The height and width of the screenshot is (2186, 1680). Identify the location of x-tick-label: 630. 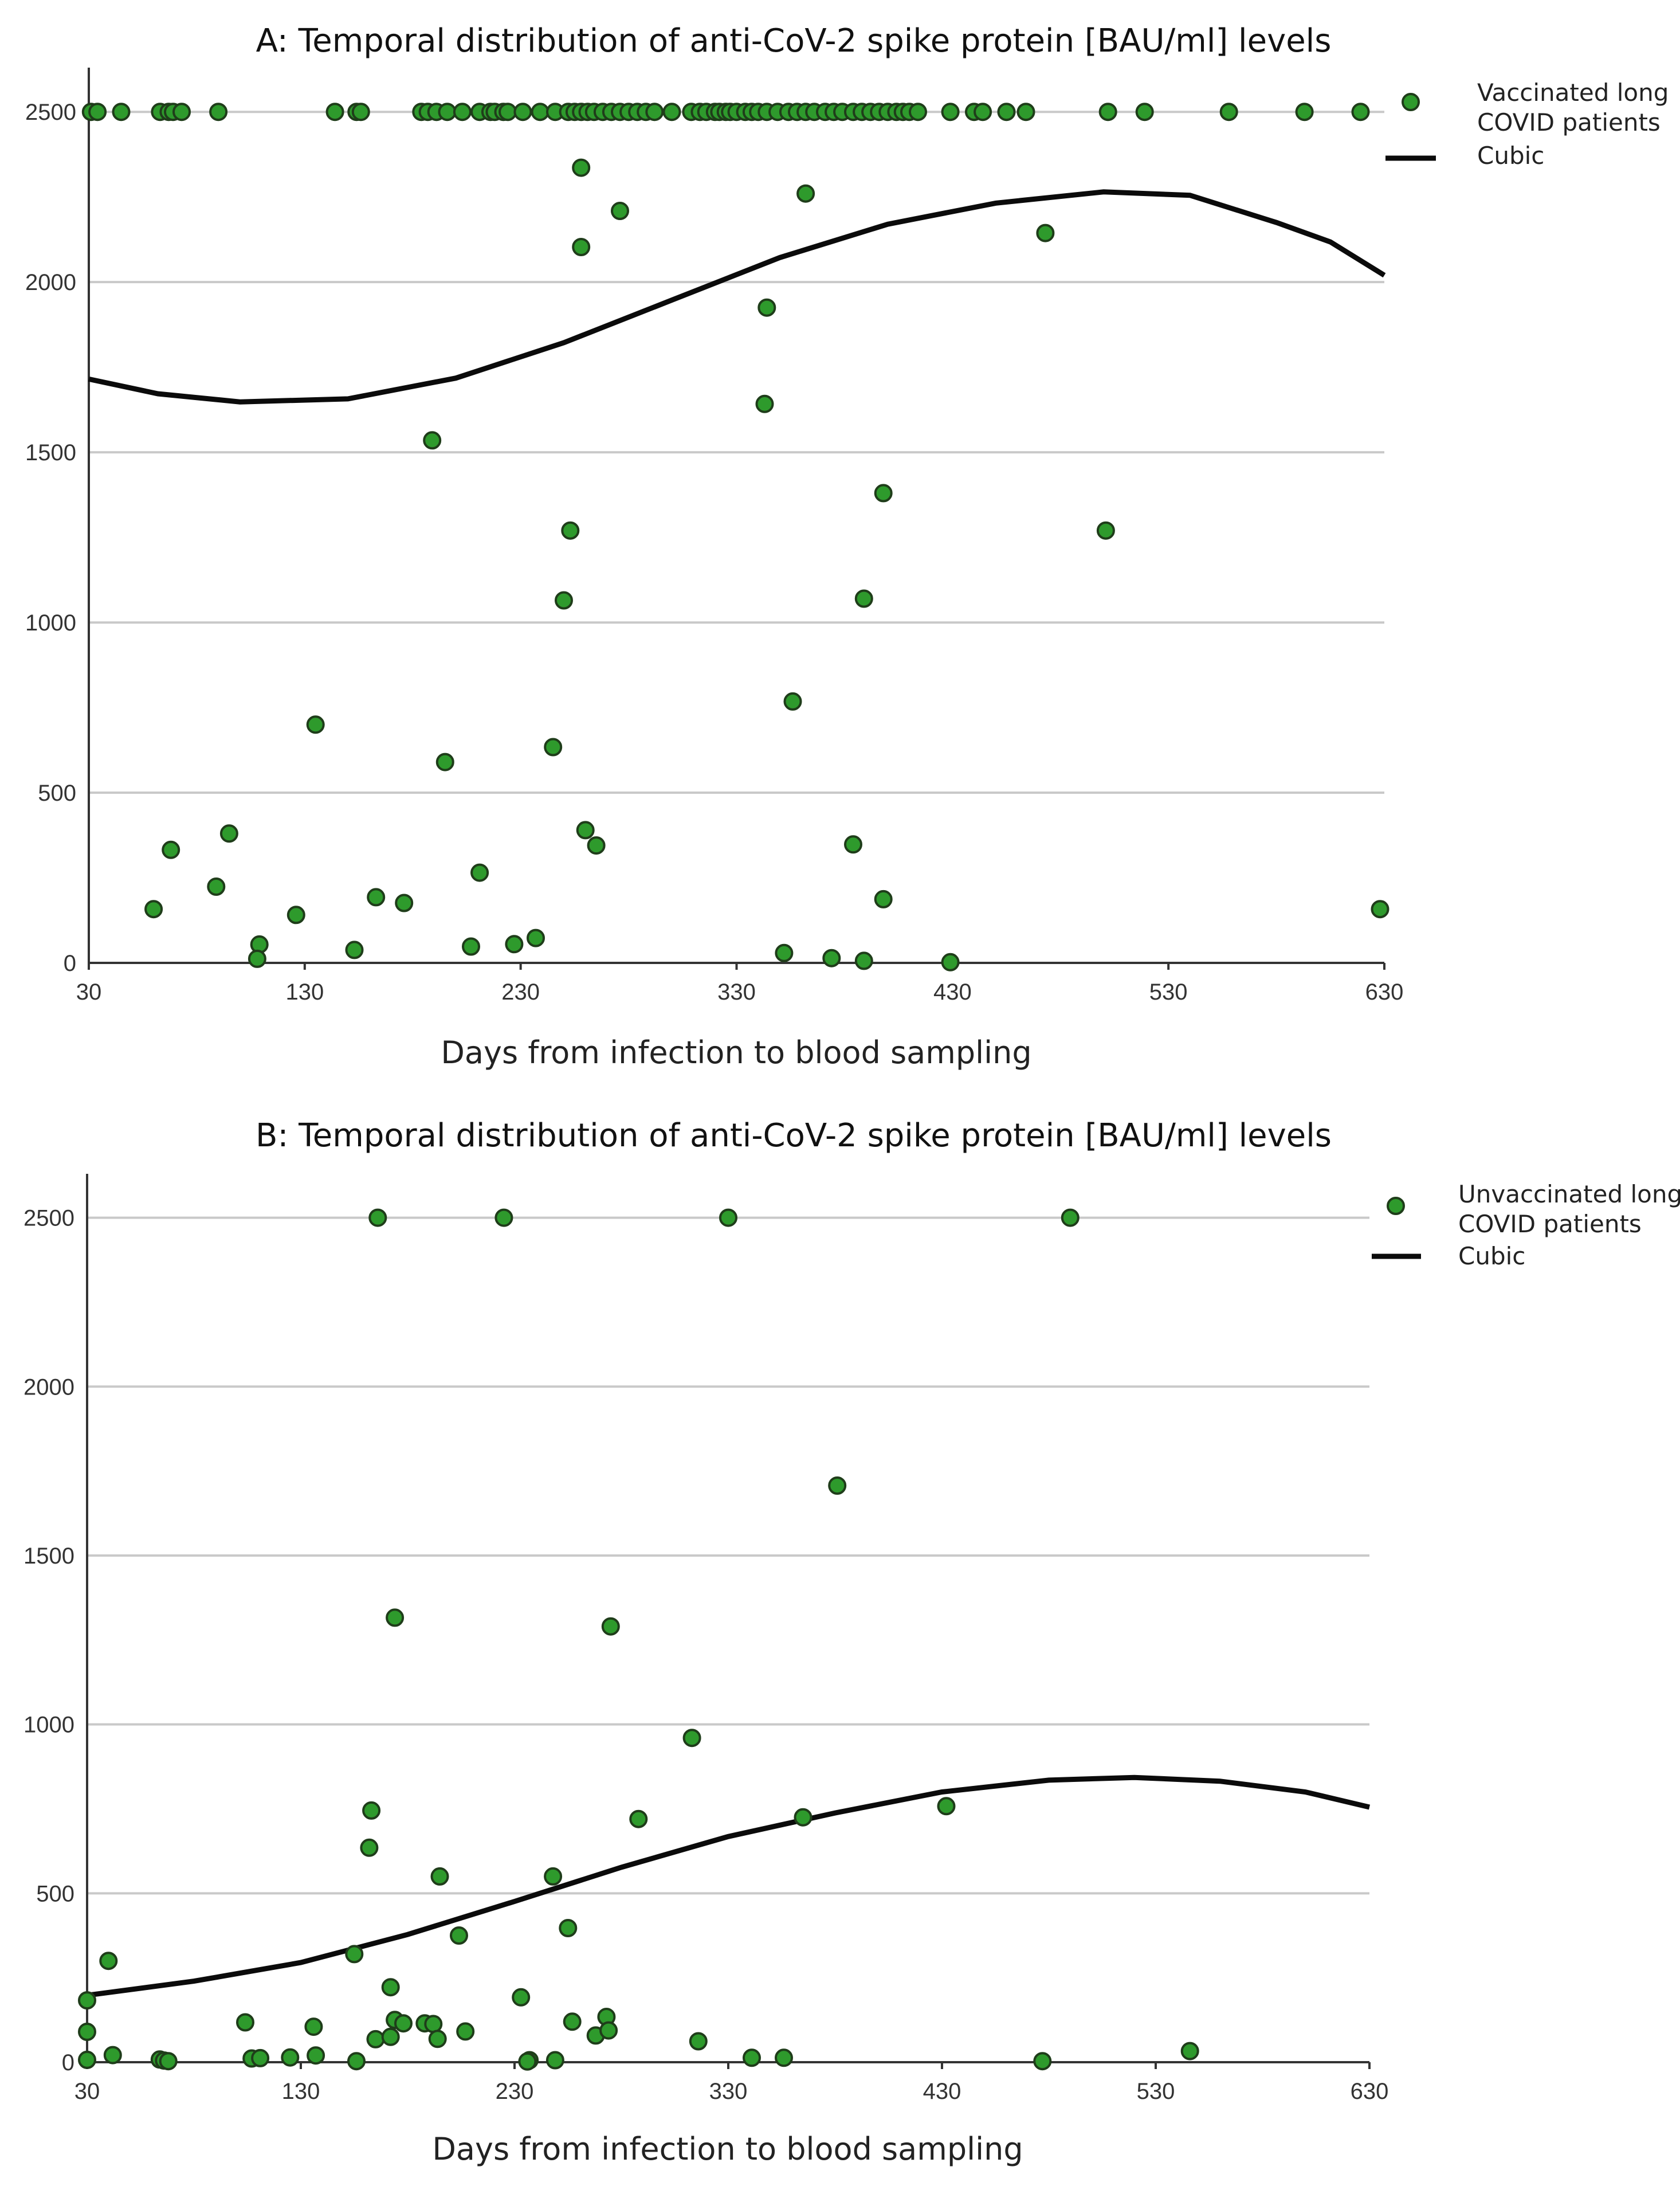
(1384, 992).